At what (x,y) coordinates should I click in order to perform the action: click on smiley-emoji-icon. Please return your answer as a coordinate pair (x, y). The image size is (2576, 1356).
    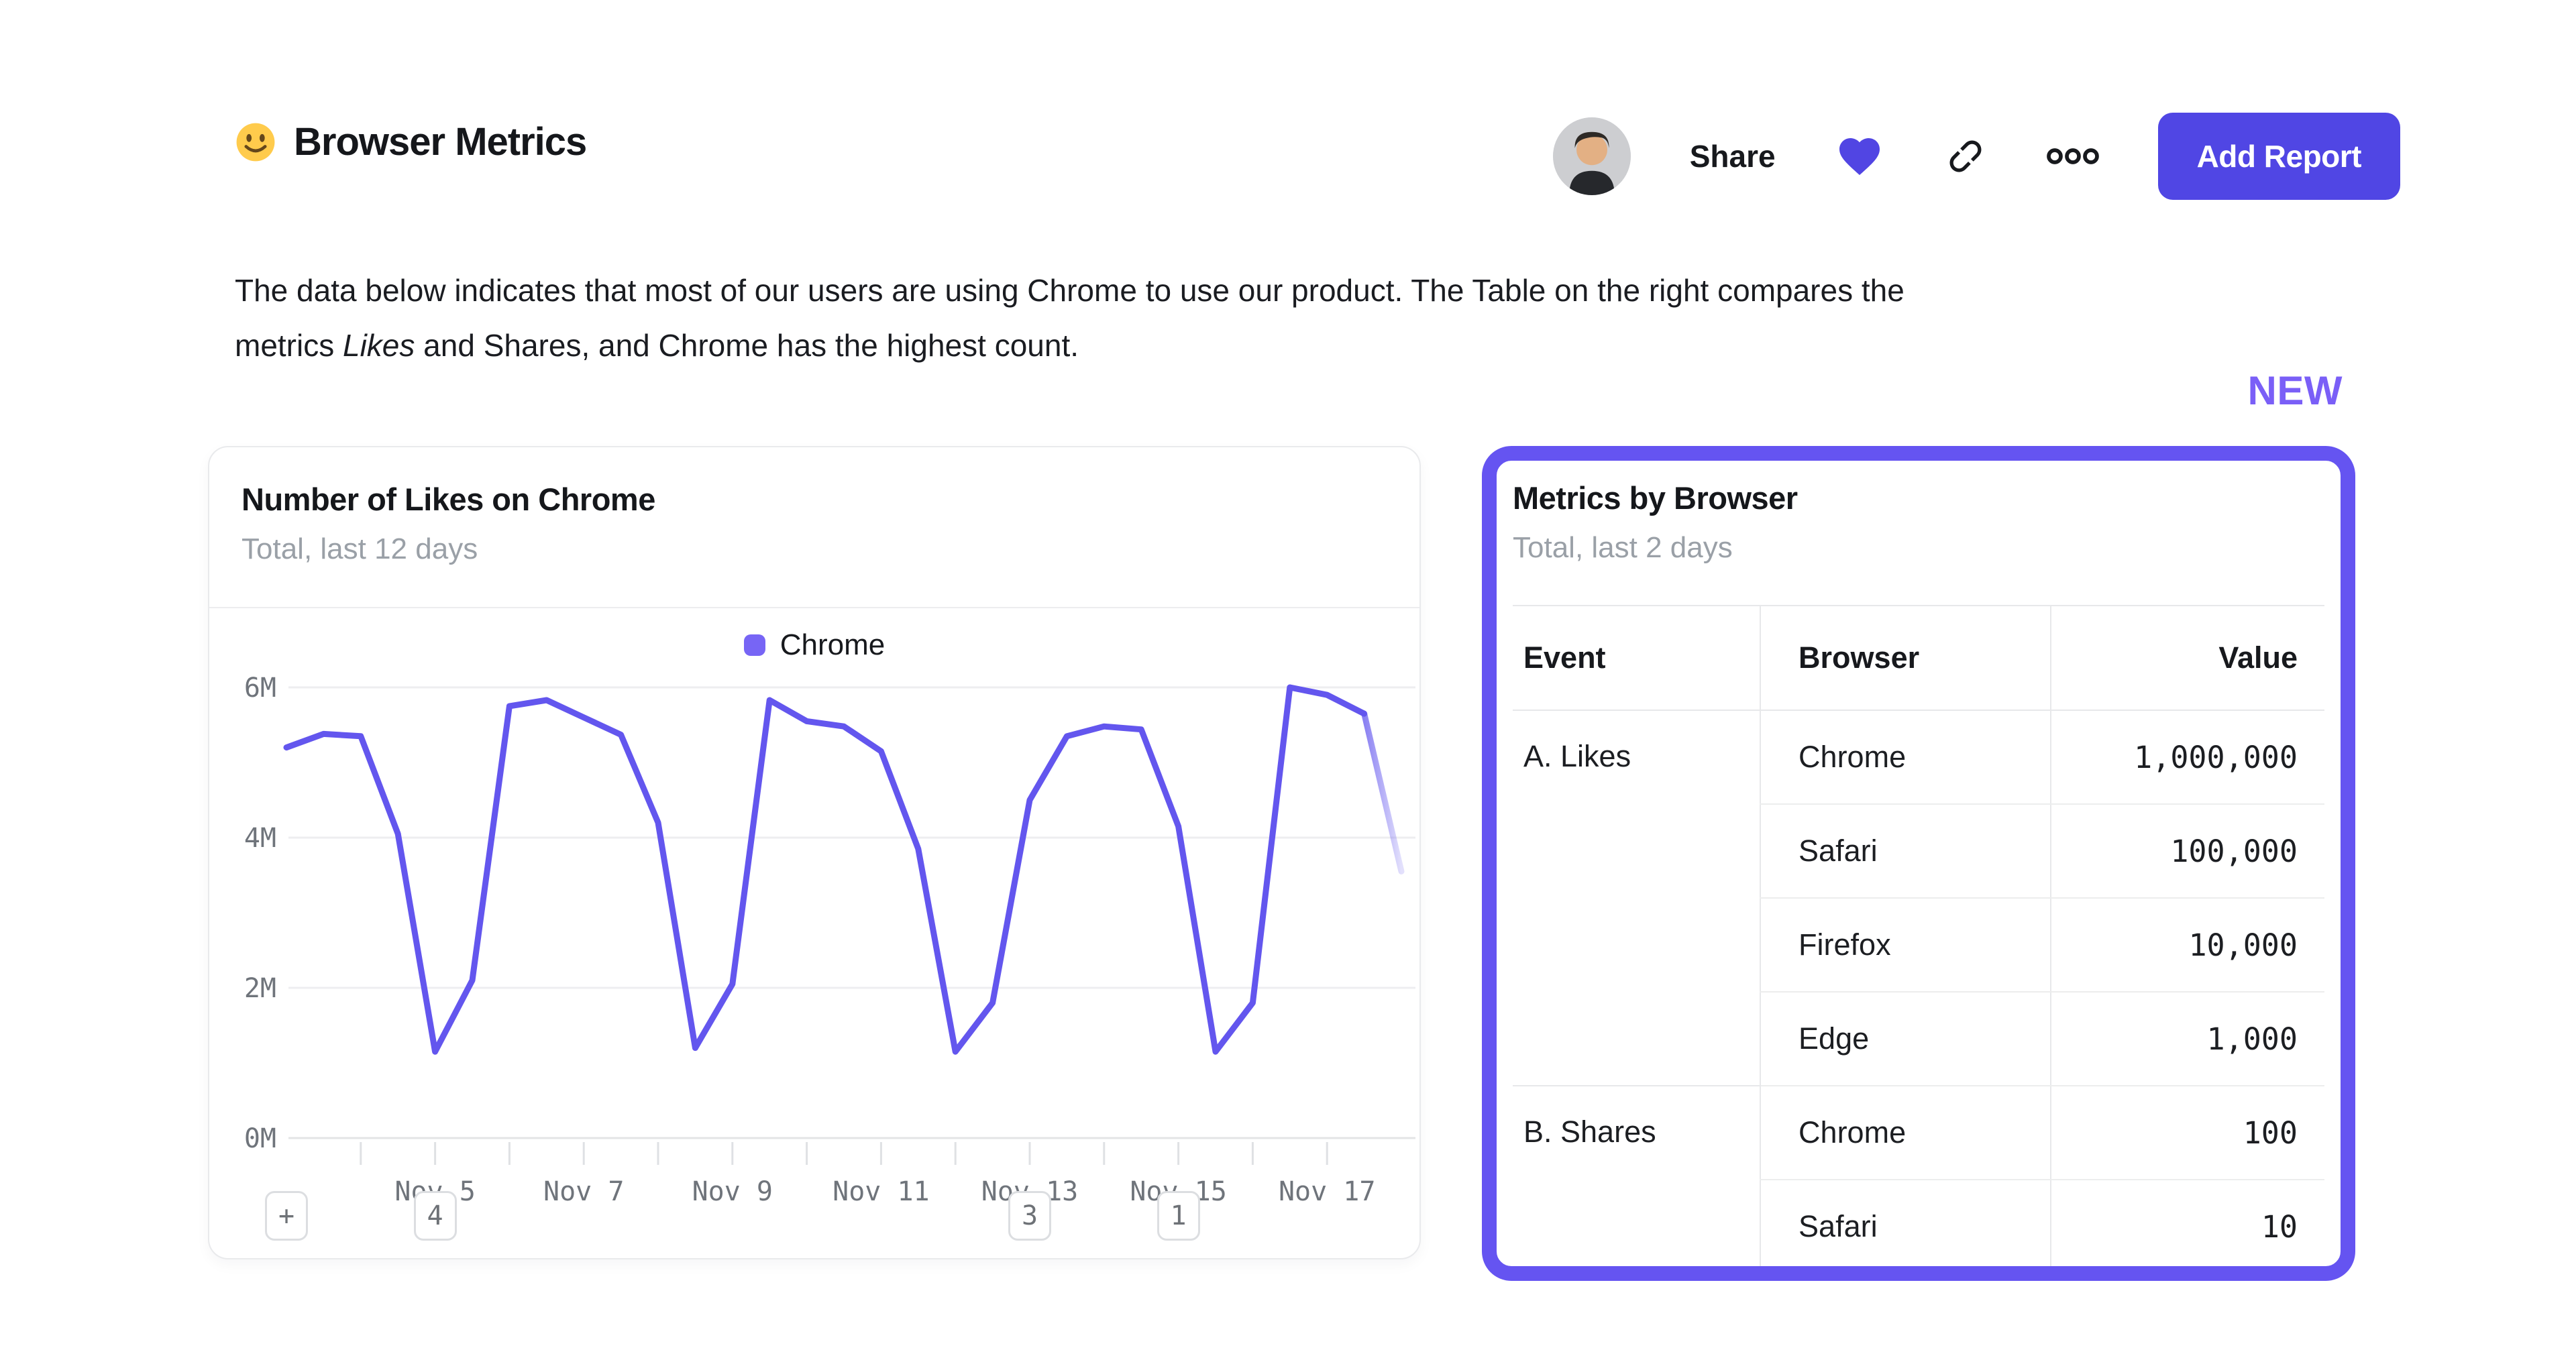
    Looking at the image, I should click on (255, 142).